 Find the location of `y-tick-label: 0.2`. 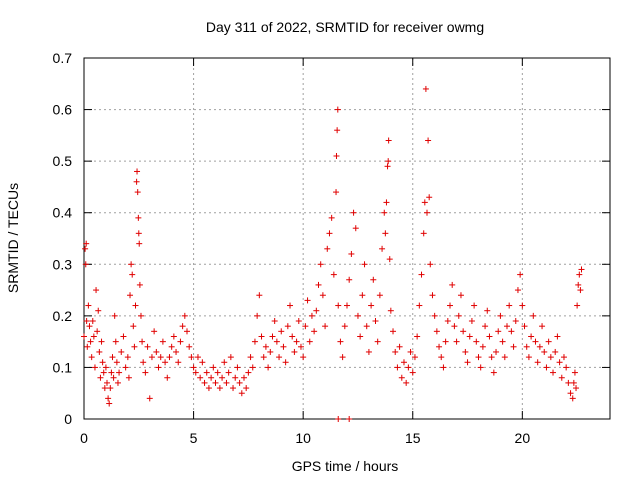

y-tick-label: 0.2 is located at coordinates (63, 316).